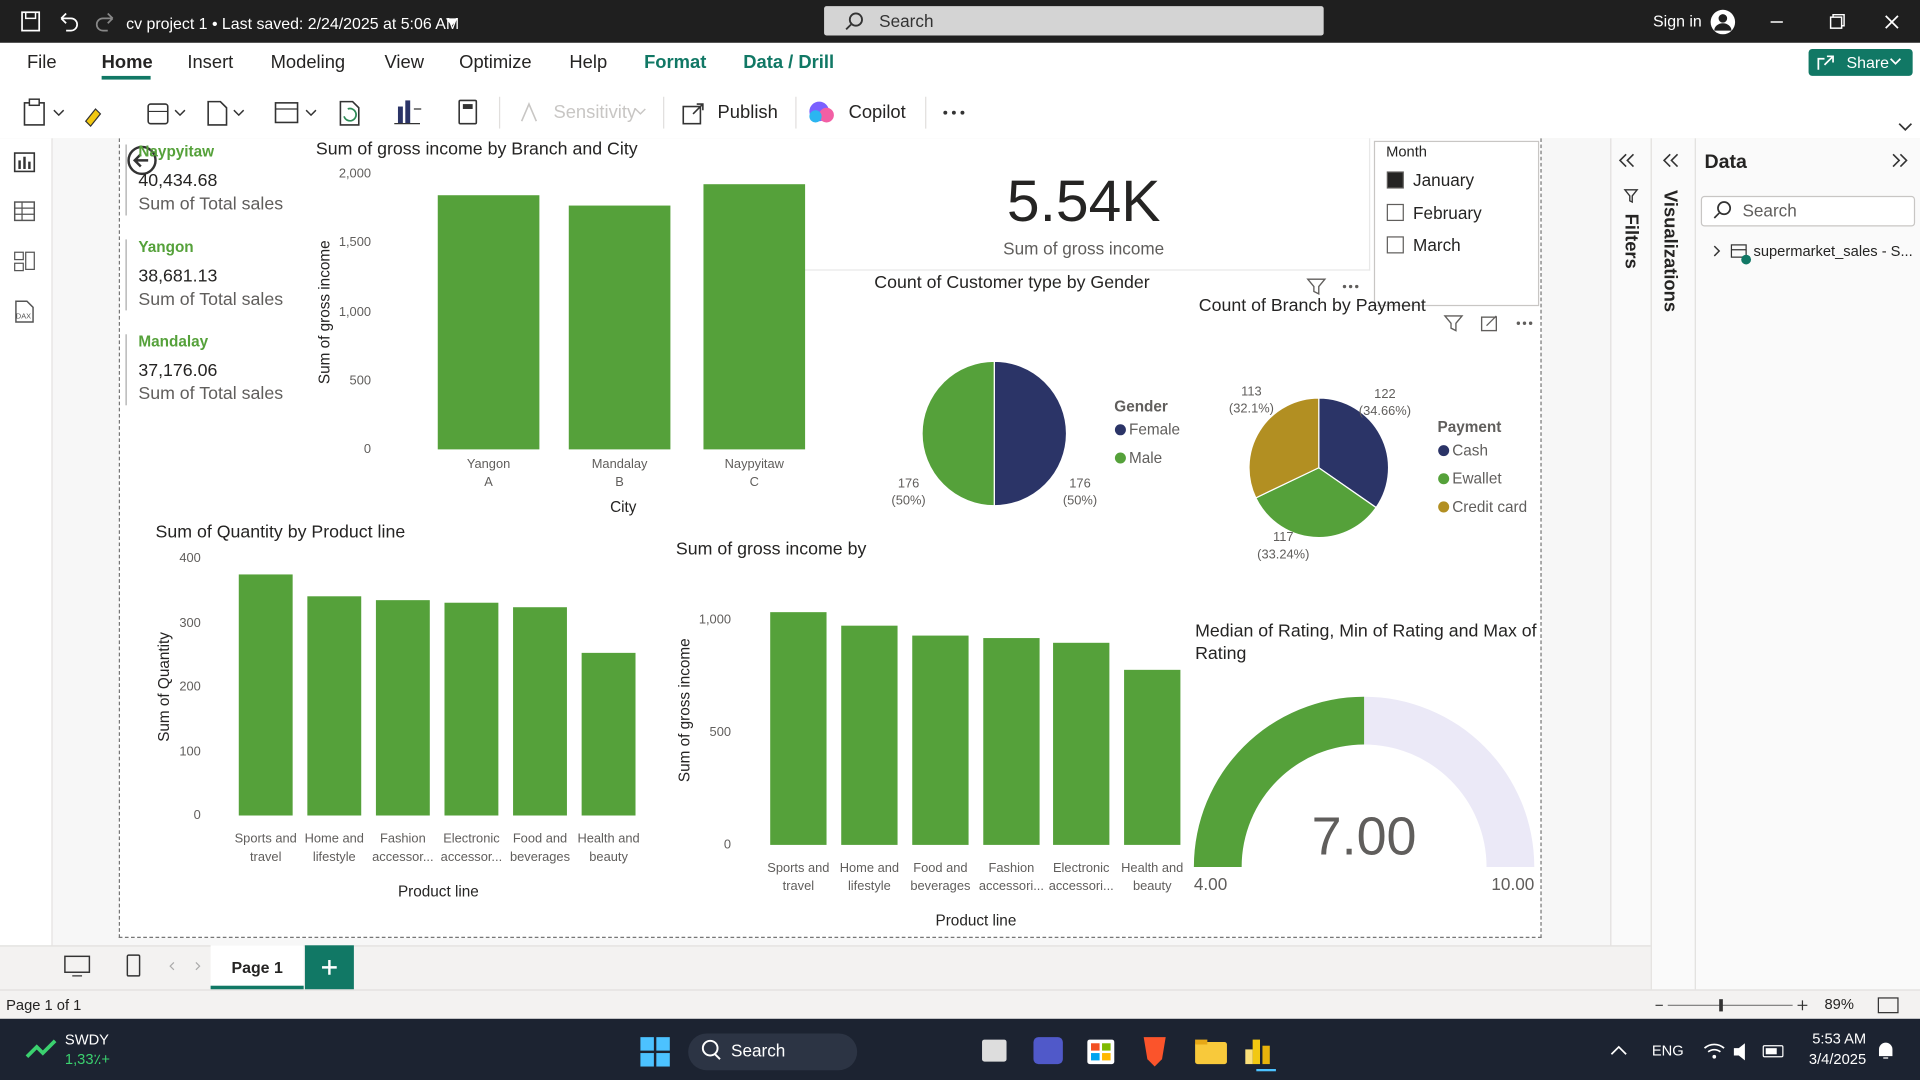 Image resolution: width=1920 pixels, height=1080 pixels. What do you see at coordinates (41, 62) in the screenshot?
I see `menu-tab: File` at bounding box center [41, 62].